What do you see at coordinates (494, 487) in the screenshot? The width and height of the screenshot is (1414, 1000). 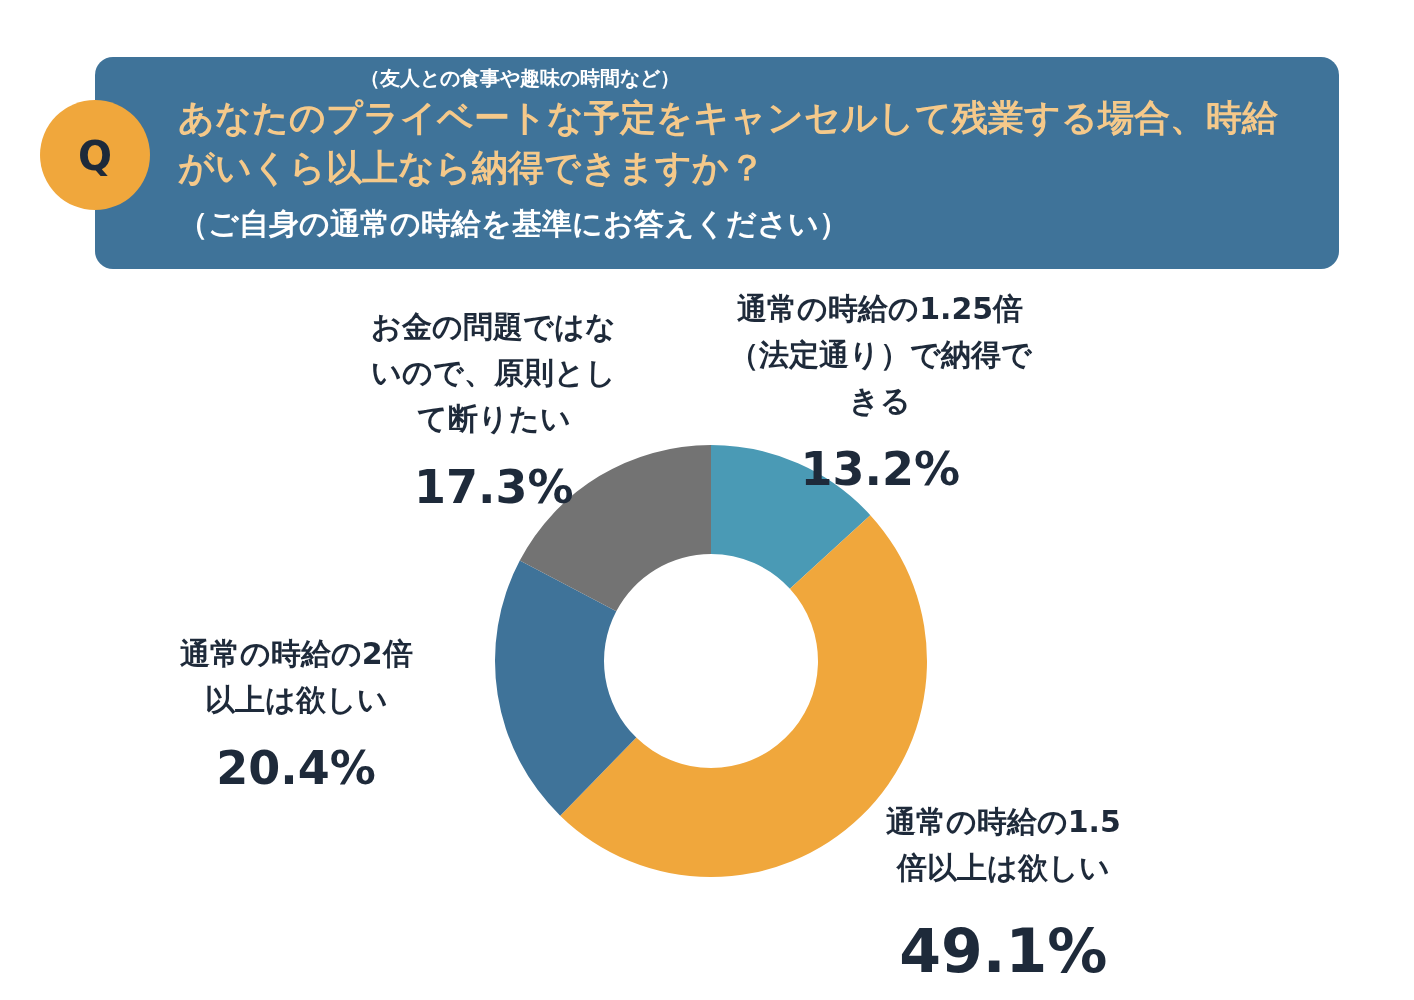 I see `data-label: 17.3%` at bounding box center [494, 487].